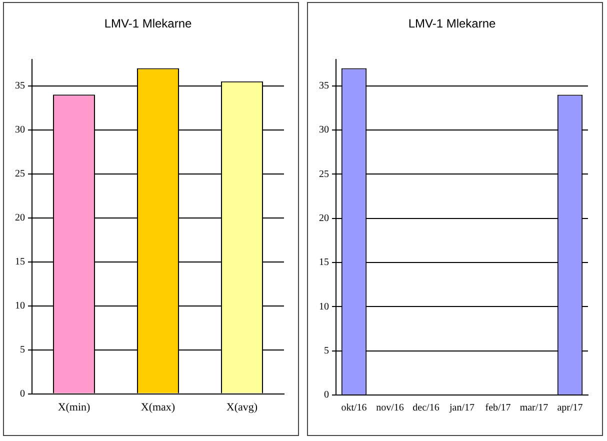  What do you see at coordinates (534, 408) in the screenshot?
I see `x-tick-label: mar/17` at bounding box center [534, 408].